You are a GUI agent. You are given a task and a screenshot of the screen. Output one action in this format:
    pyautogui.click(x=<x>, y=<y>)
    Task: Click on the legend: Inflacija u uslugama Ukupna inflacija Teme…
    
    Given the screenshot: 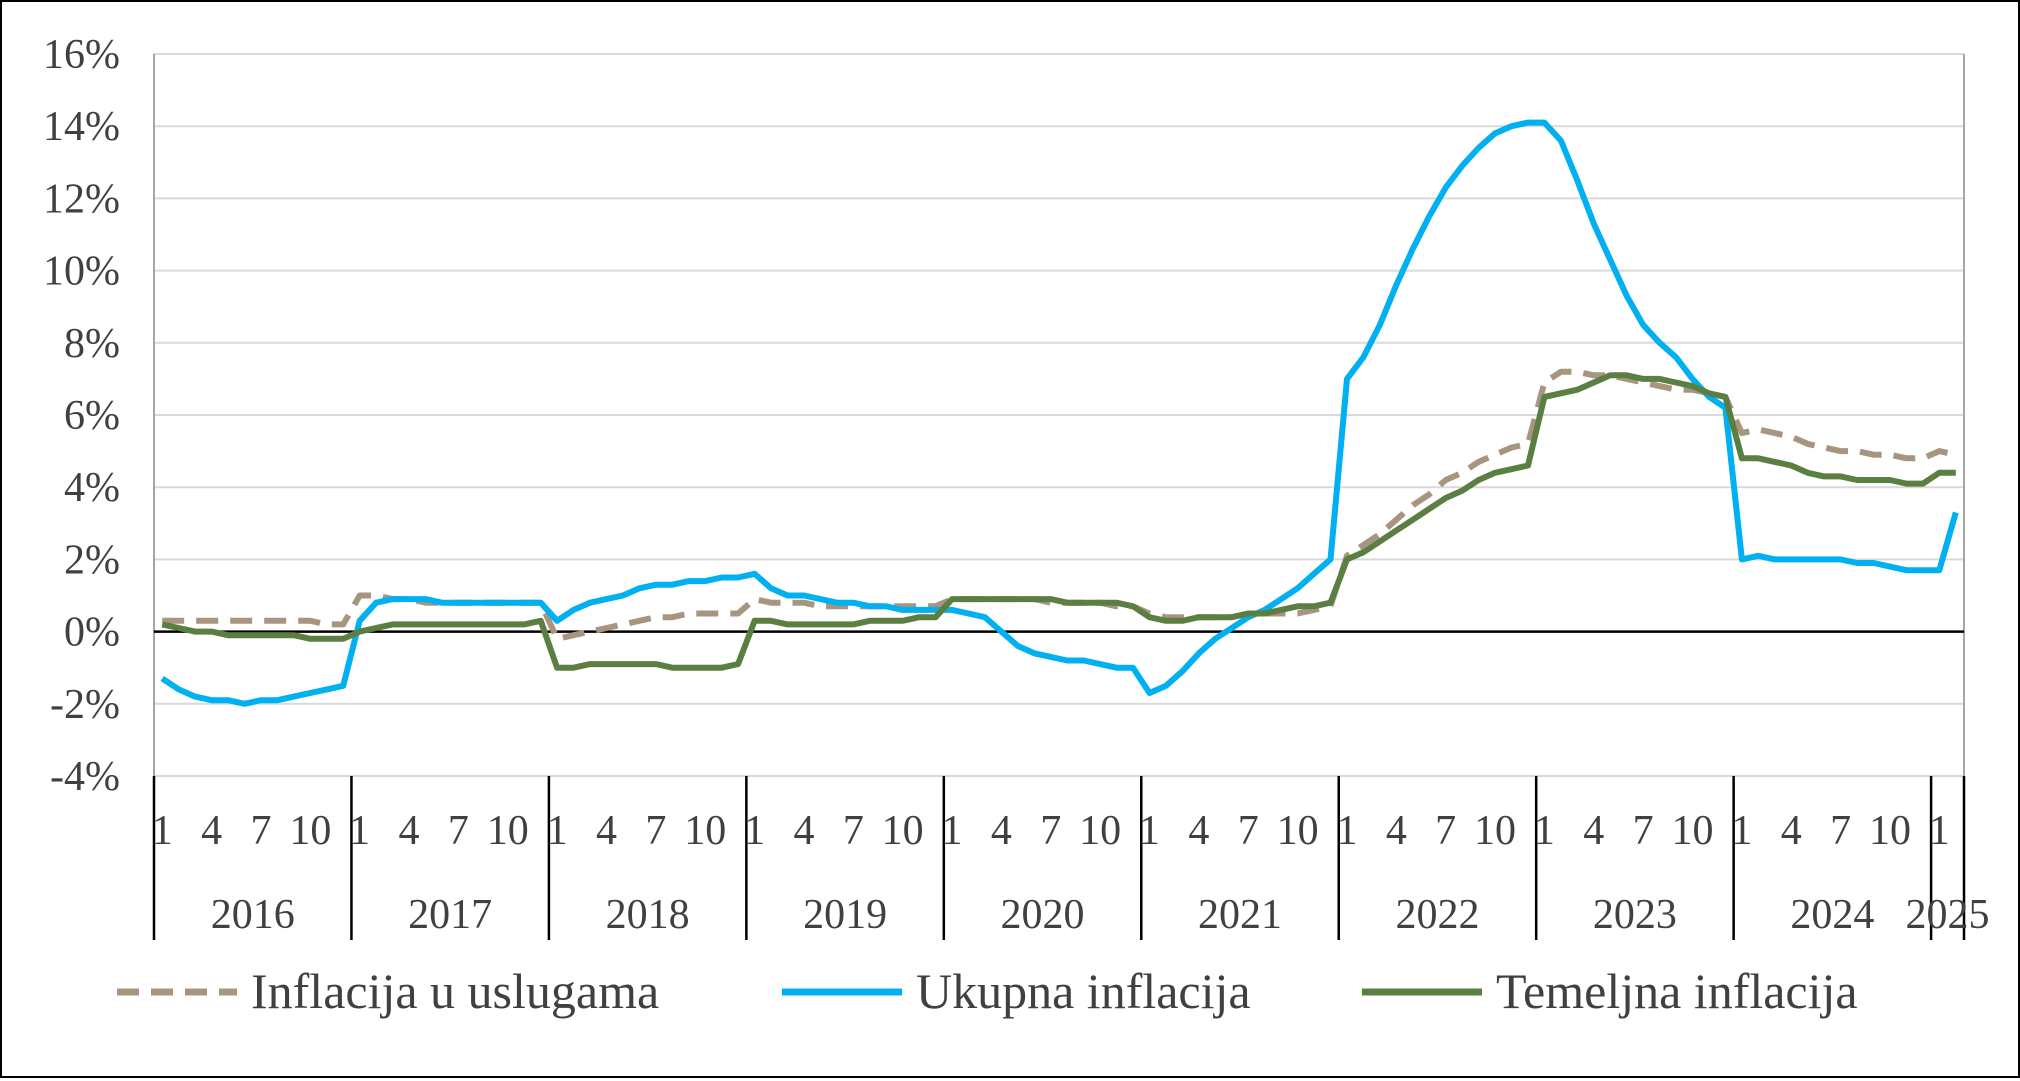 What is the action you would take?
    pyautogui.click(x=987, y=991)
    